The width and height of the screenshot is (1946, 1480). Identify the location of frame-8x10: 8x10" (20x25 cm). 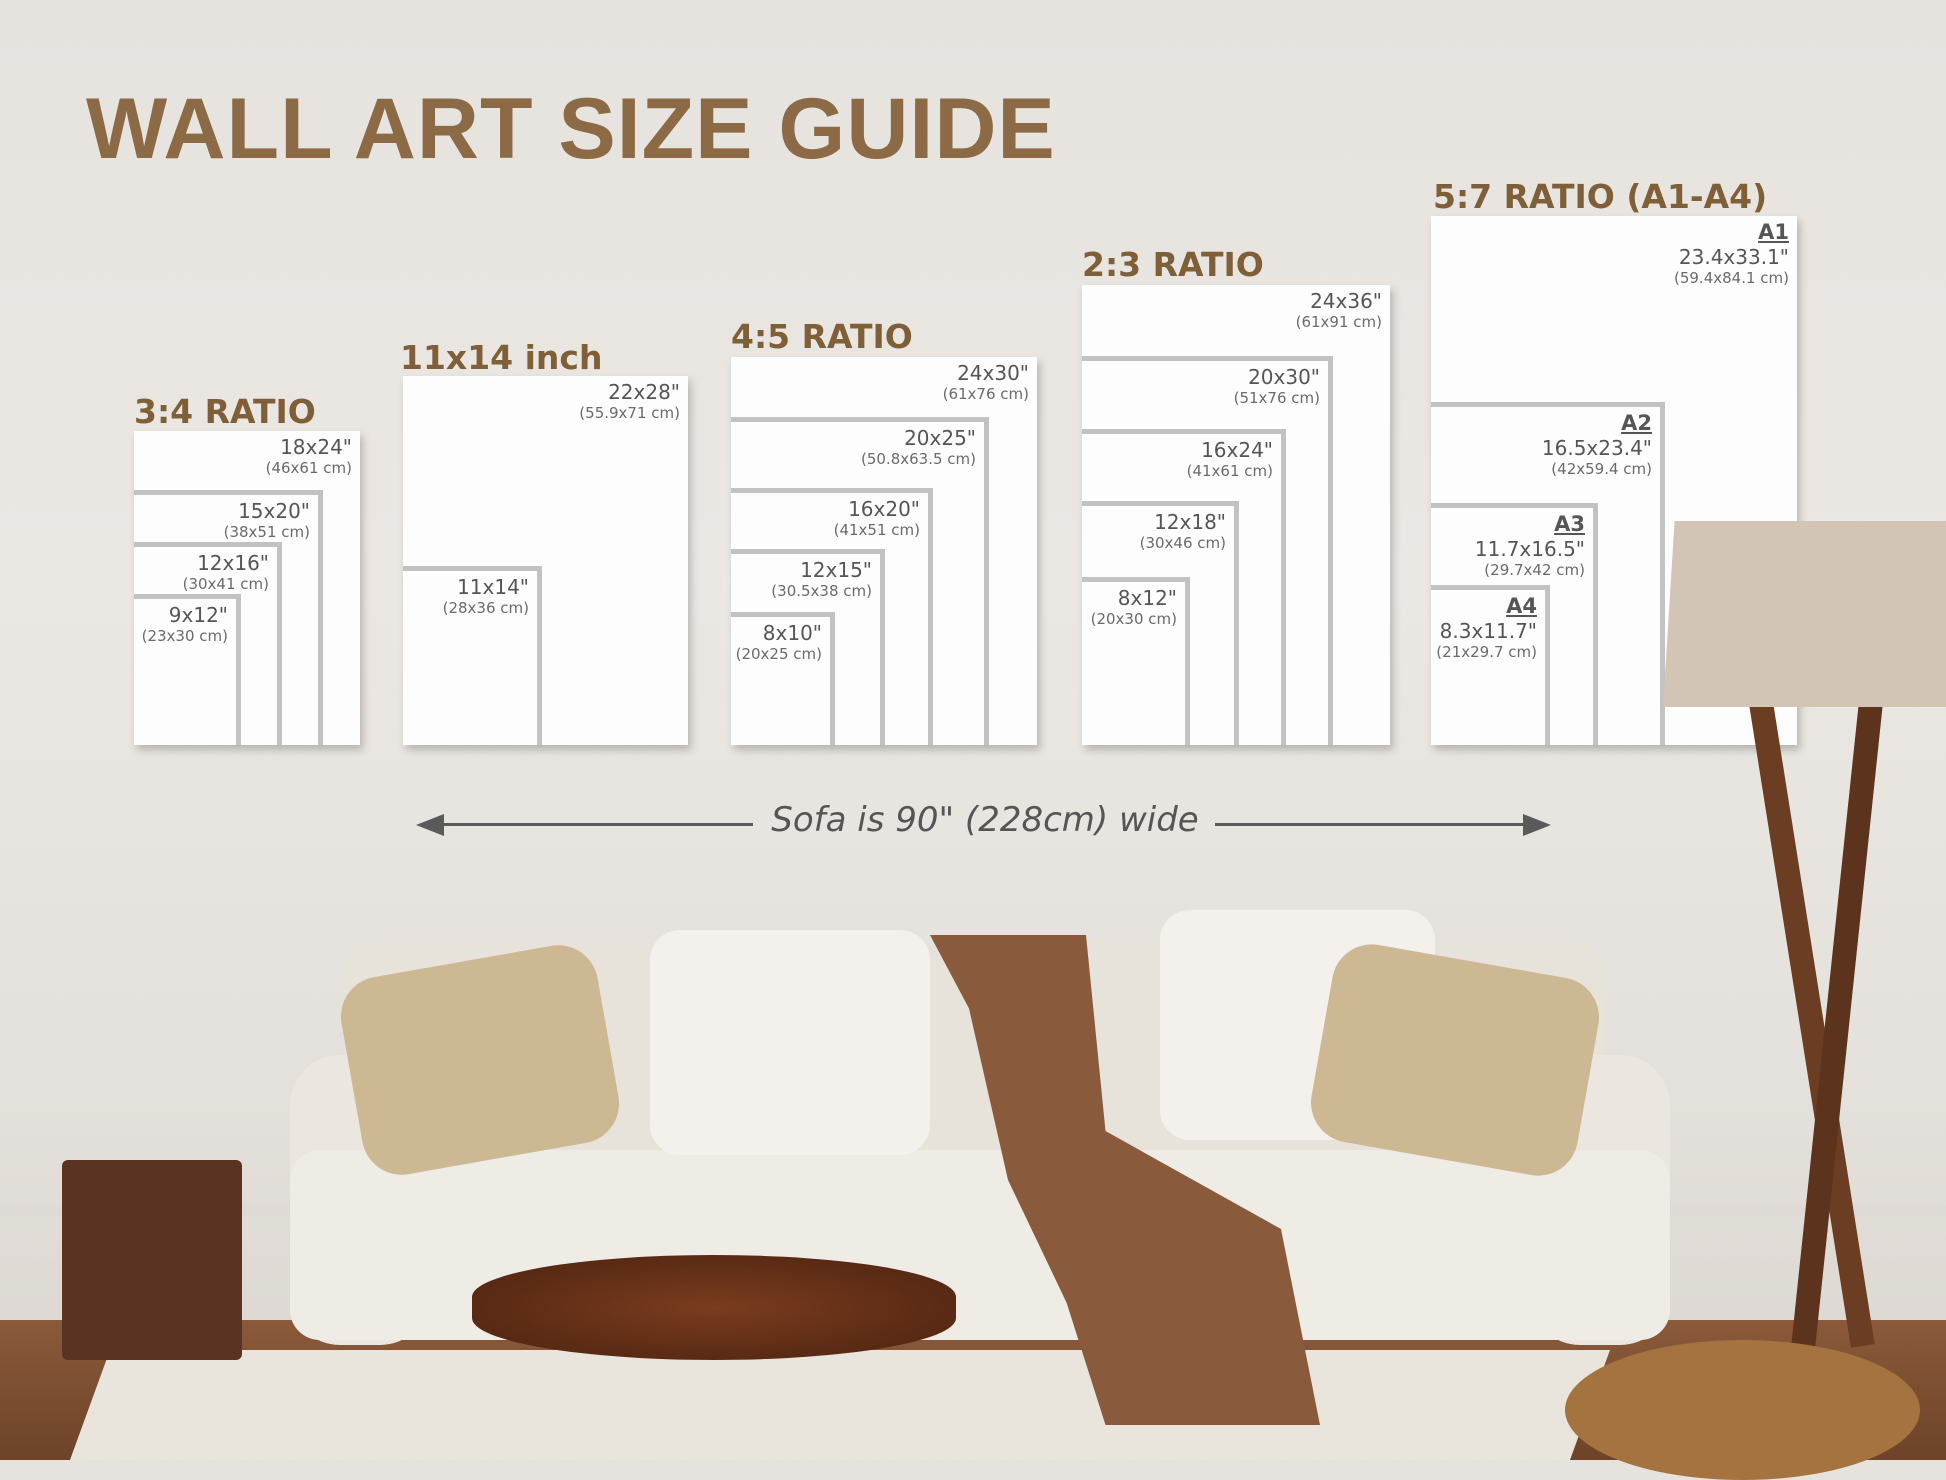
(783, 678).